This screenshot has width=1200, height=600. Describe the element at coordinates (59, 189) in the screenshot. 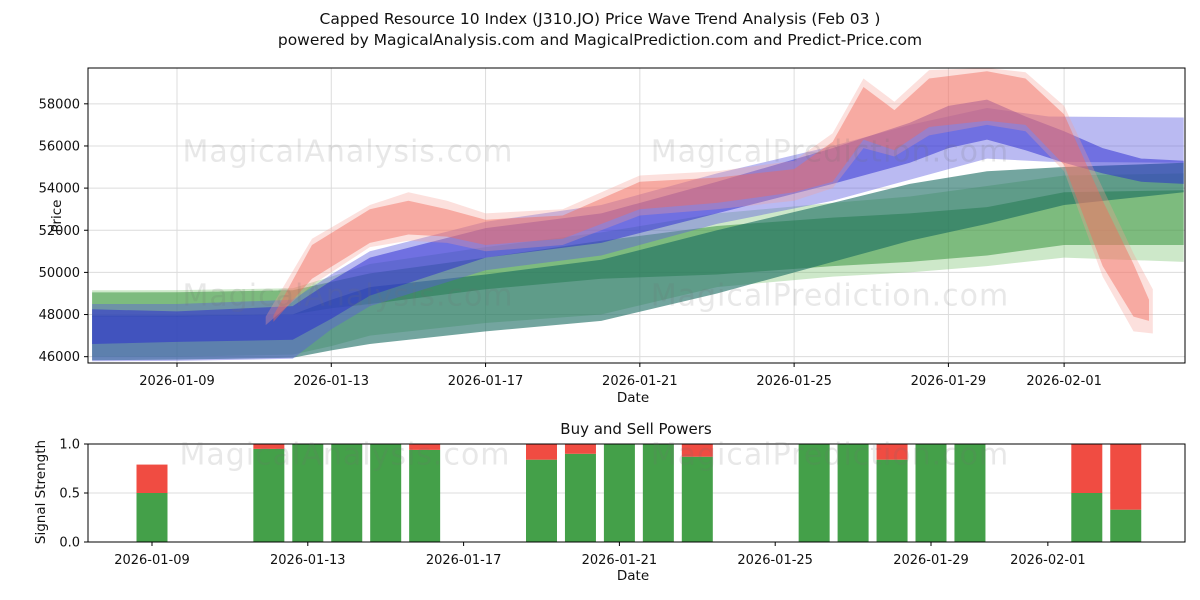

I see `price-tick-label: 54000` at that location.